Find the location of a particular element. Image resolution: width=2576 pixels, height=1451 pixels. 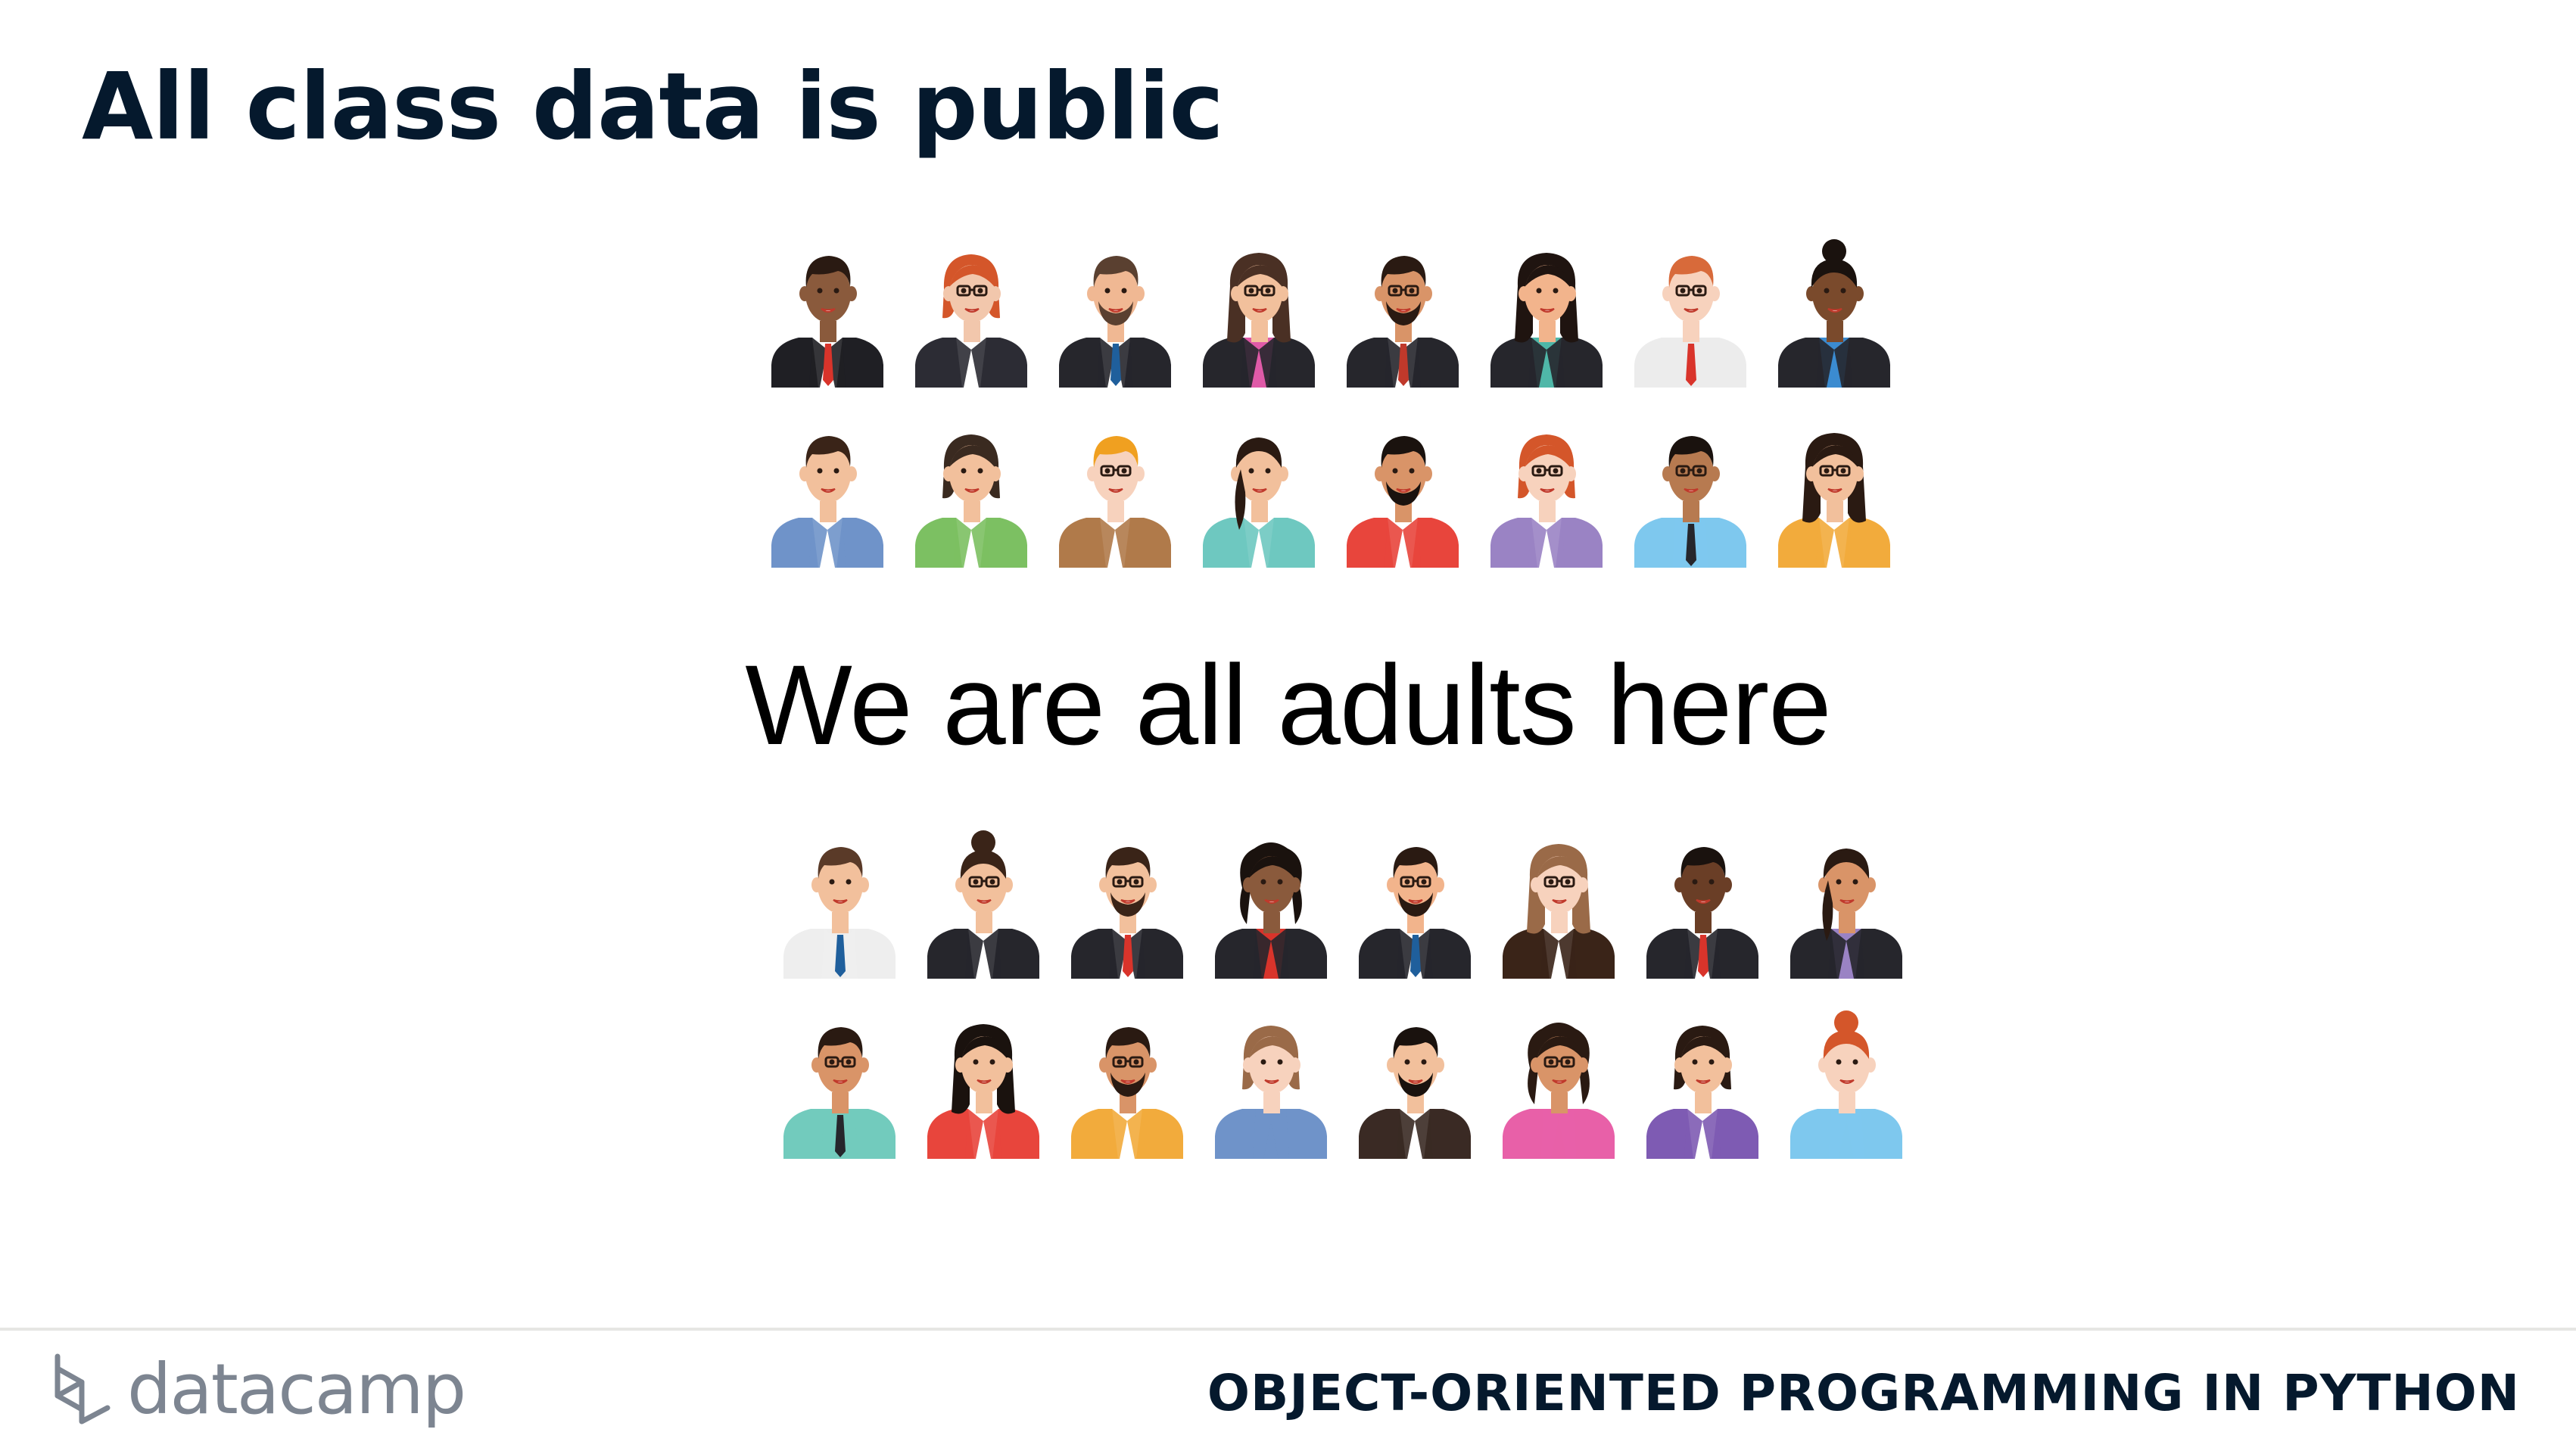

avatar-grid-top is located at coordinates (1330, 402).